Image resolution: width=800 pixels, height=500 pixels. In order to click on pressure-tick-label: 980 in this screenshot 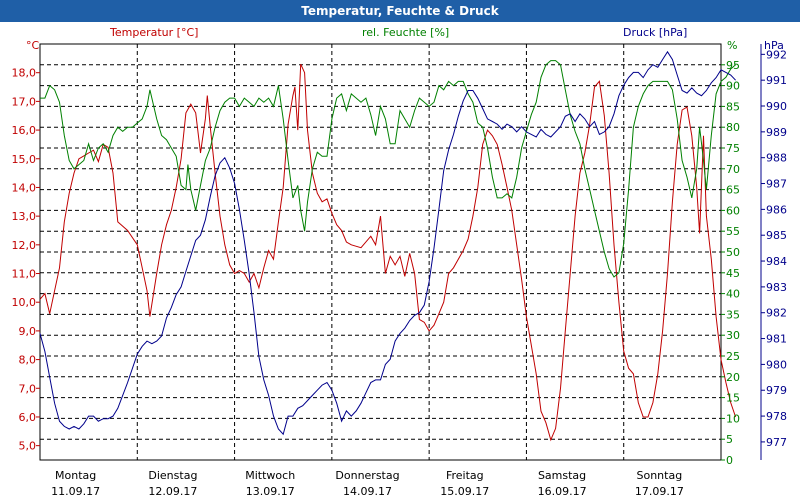, I will do `click(776, 364)`.